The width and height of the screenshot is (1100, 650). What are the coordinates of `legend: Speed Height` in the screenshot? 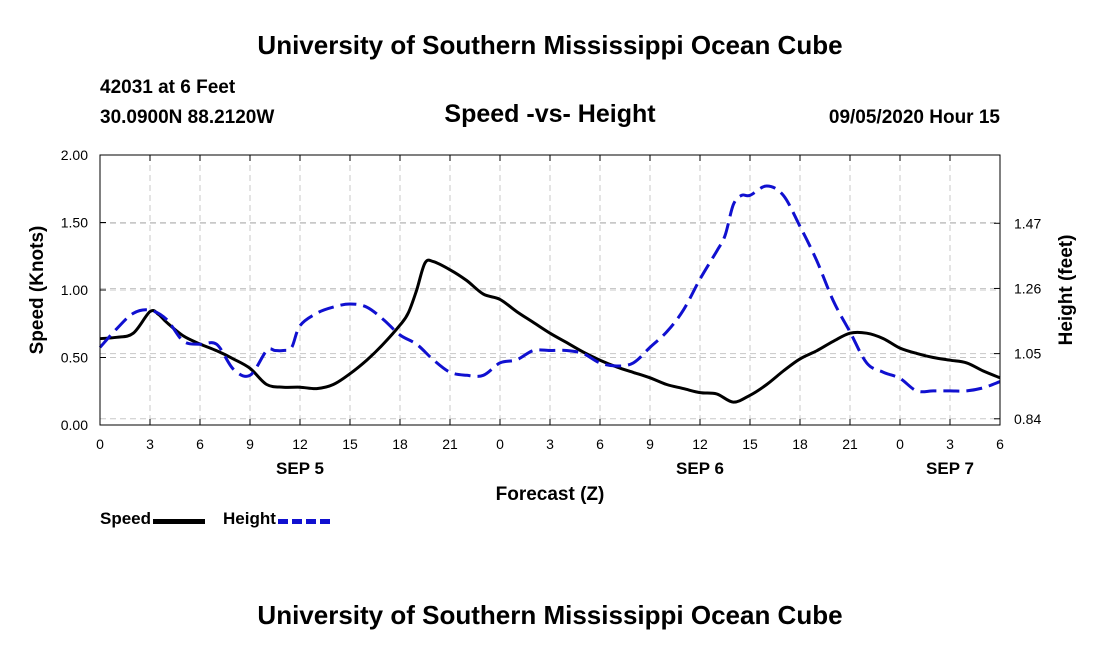 It's located at (215, 519).